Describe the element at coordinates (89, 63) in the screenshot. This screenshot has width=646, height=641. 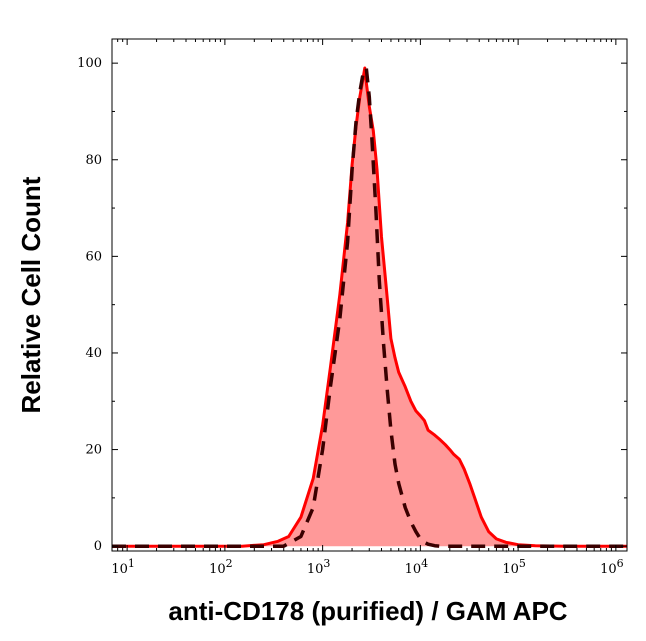
I see `y-tick-label: 100` at that location.